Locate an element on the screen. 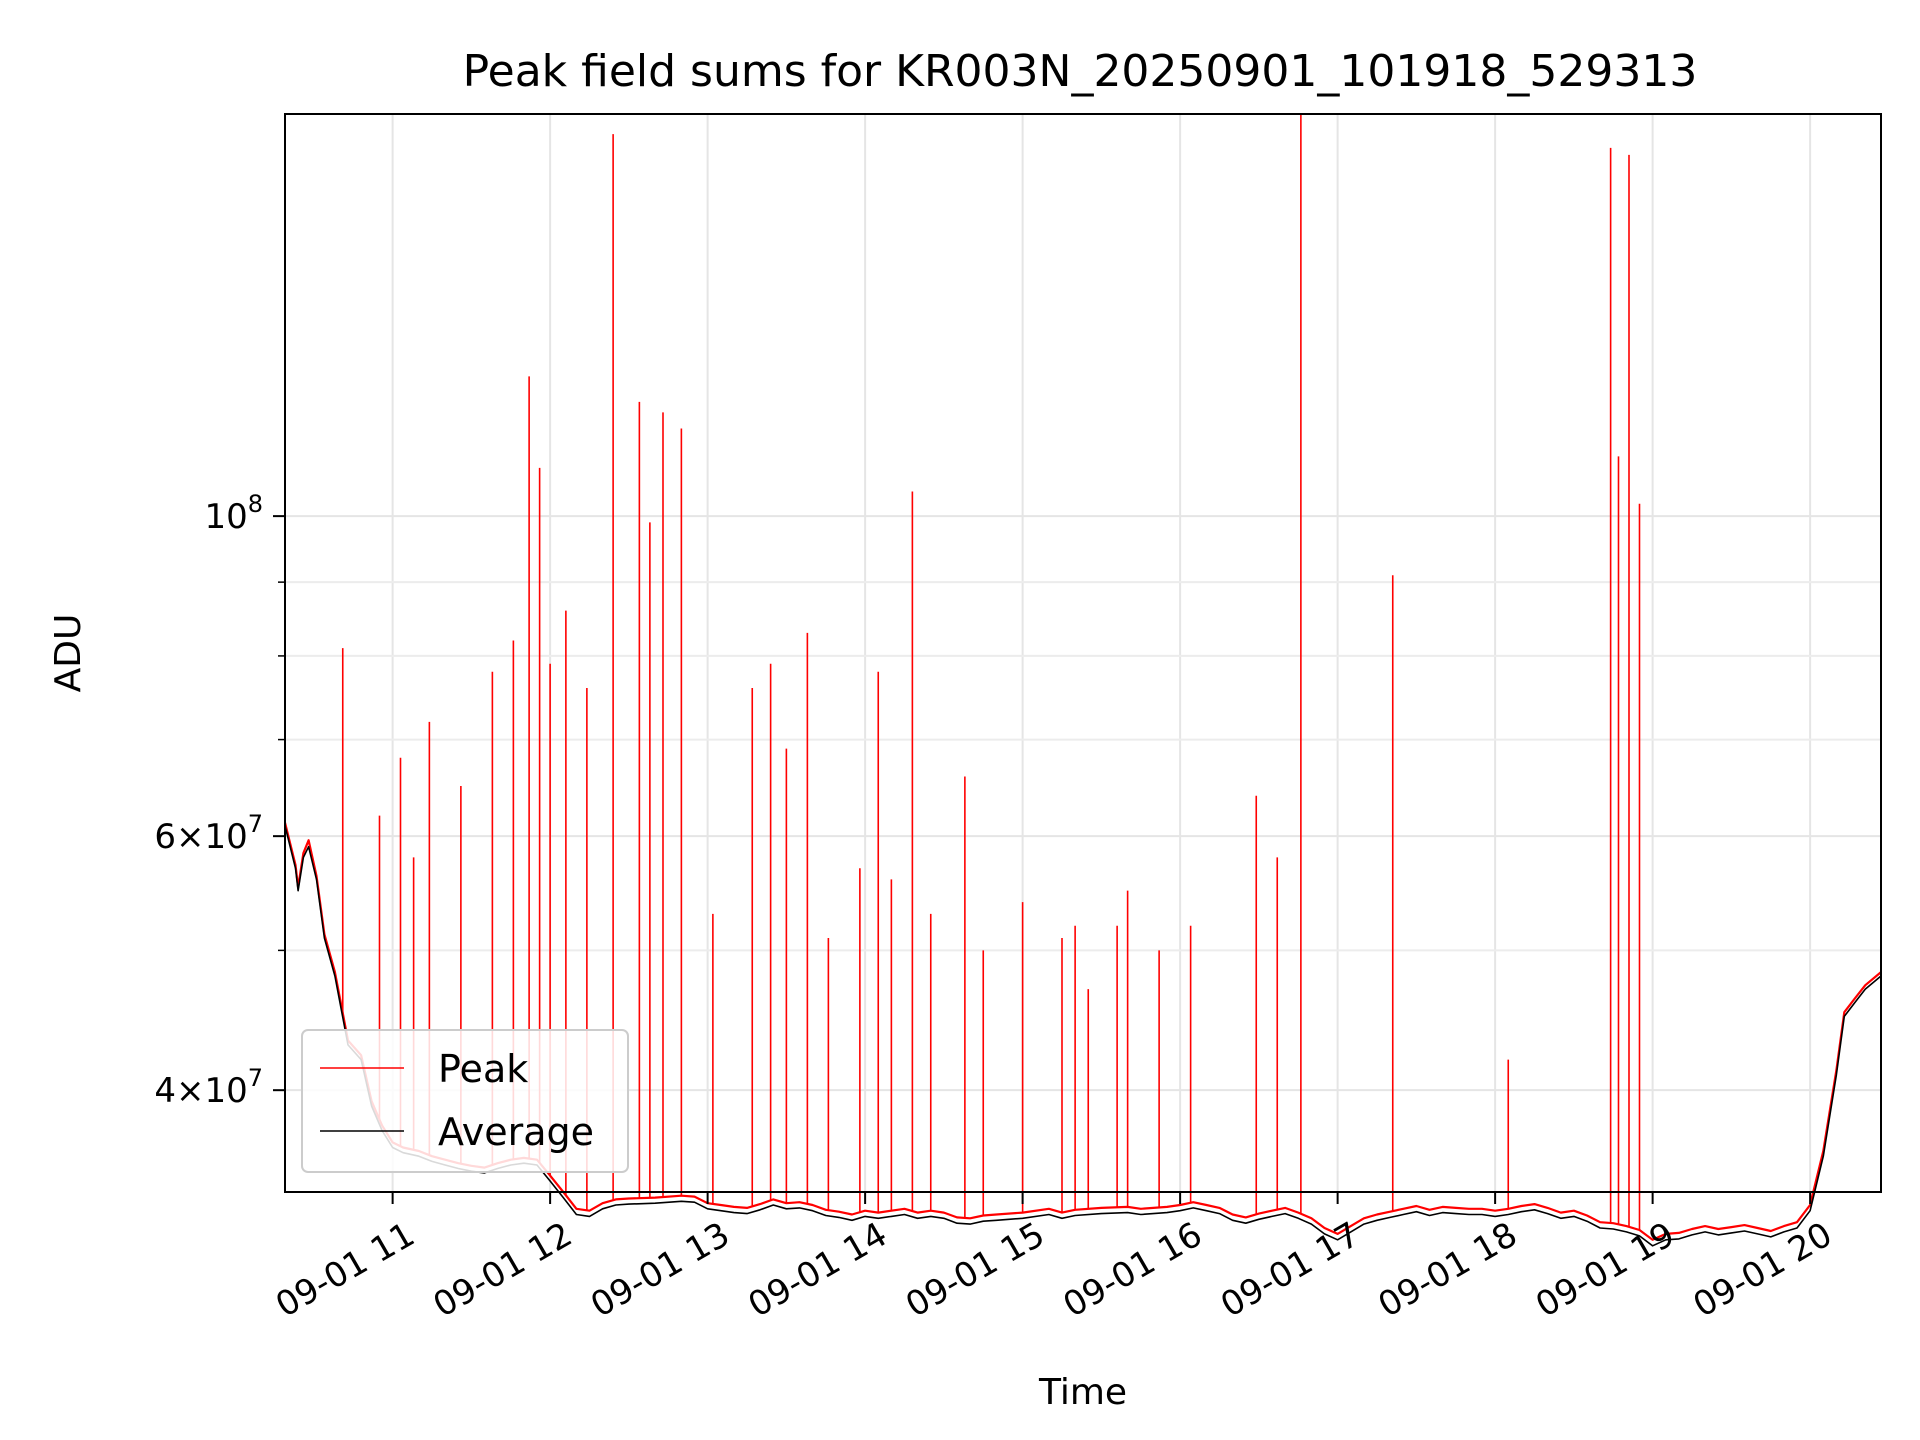 The image size is (1920, 1440). legend-label-average: Average is located at coordinates (516, 1132).